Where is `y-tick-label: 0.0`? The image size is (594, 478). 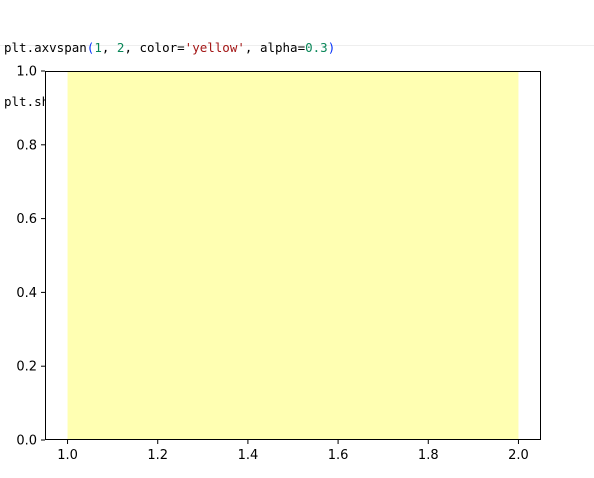 y-tick-label: 0.0 is located at coordinates (26, 441).